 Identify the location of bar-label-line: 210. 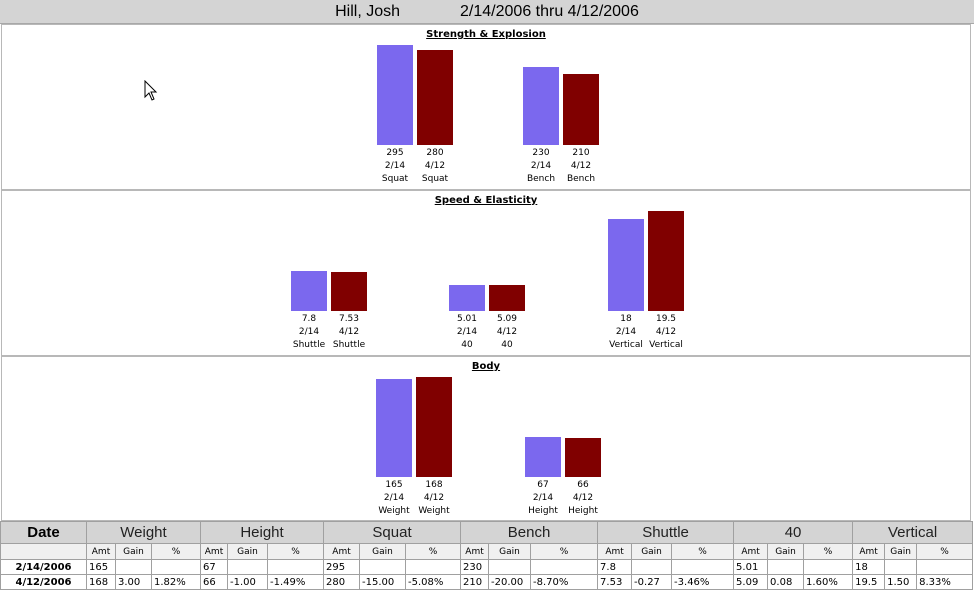
(581, 153).